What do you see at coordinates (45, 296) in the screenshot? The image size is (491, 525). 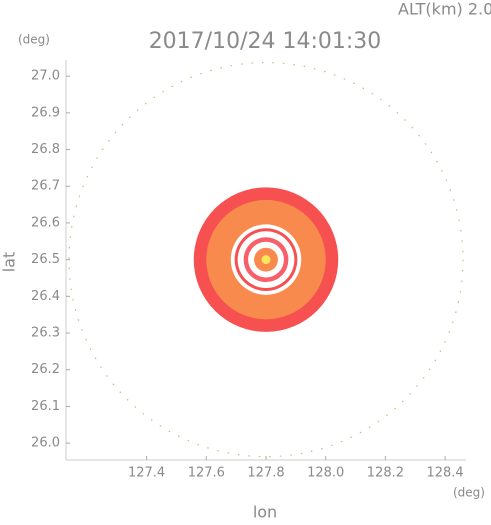 I see `y-tick-label: 26.4` at bounding box center [45, 296].